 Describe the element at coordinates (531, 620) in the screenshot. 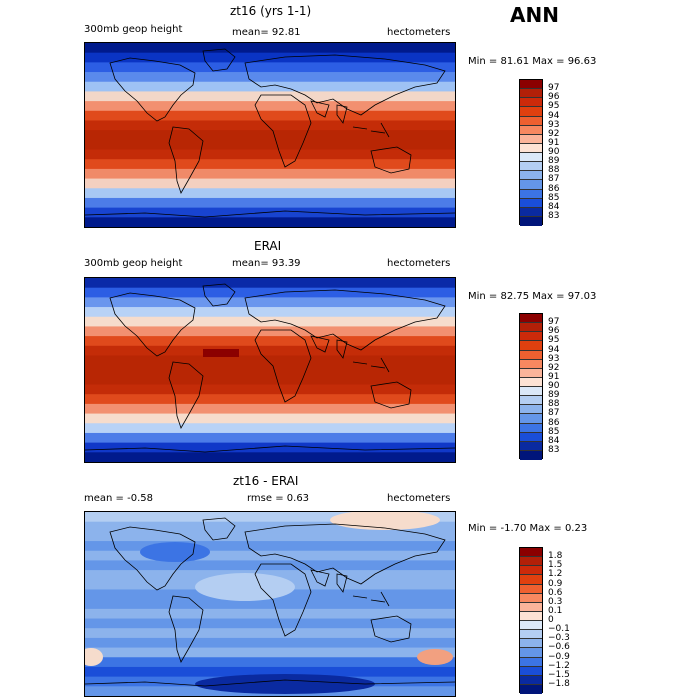

I see `panel-3-colorbar` at that location.